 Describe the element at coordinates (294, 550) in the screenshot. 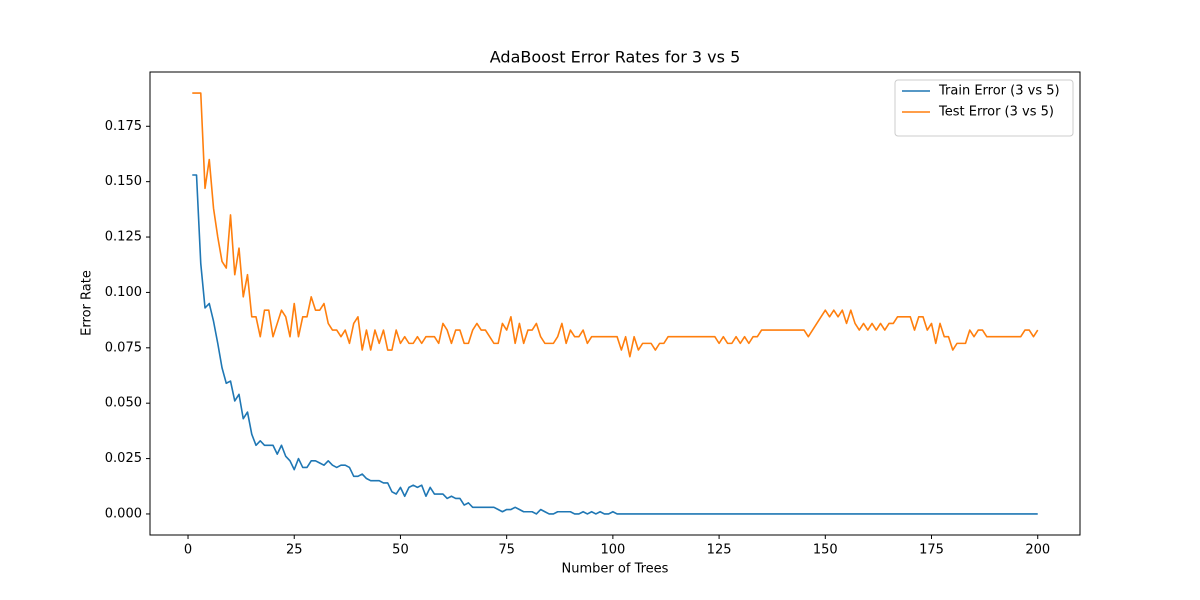

I see `x-tick-label: 25` at that location.